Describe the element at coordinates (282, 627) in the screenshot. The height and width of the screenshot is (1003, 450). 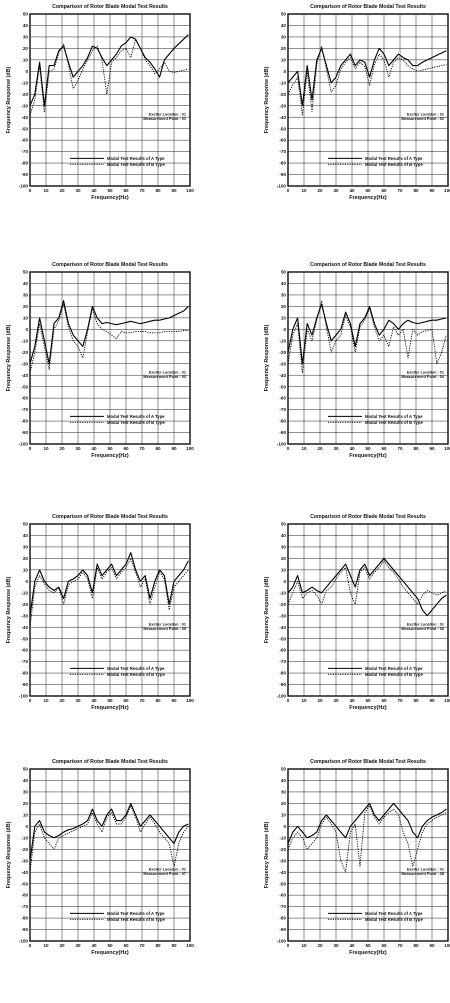
I see `y-tick-label: -40` at that location.